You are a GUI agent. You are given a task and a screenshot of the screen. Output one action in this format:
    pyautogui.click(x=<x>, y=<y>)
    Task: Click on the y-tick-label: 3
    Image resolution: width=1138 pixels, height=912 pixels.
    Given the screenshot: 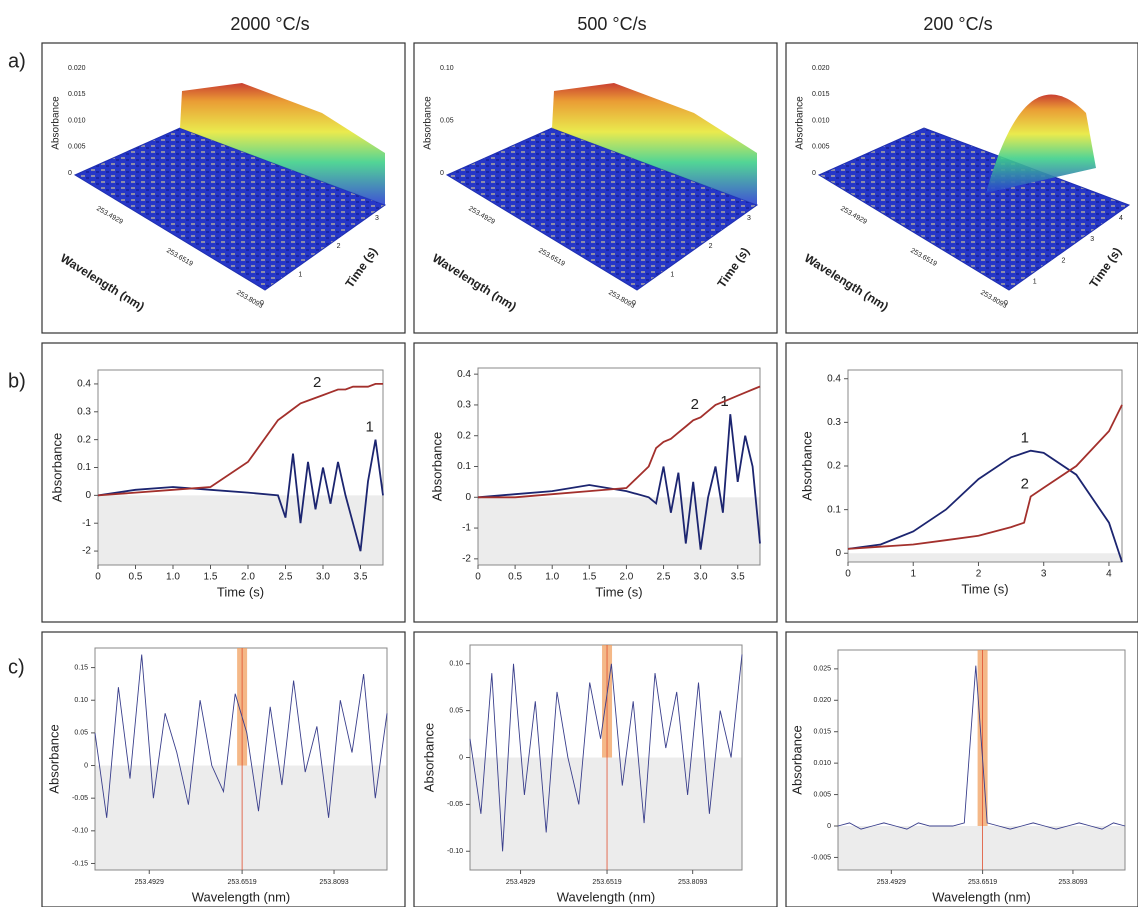 What is the action you would take?
    pyautogui.click(x=1092, y=239)
    